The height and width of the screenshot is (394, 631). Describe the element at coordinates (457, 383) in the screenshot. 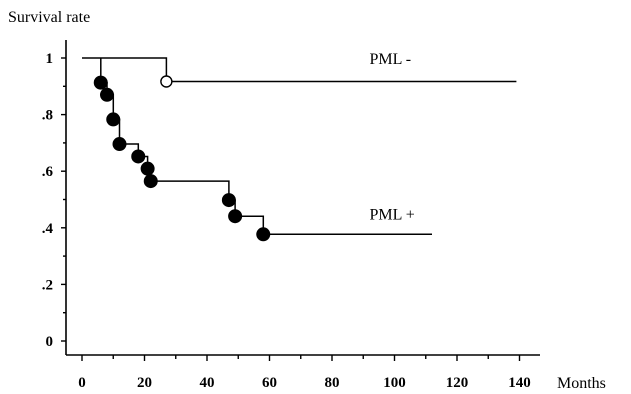

I see `x-tick-label: 120` at that location.